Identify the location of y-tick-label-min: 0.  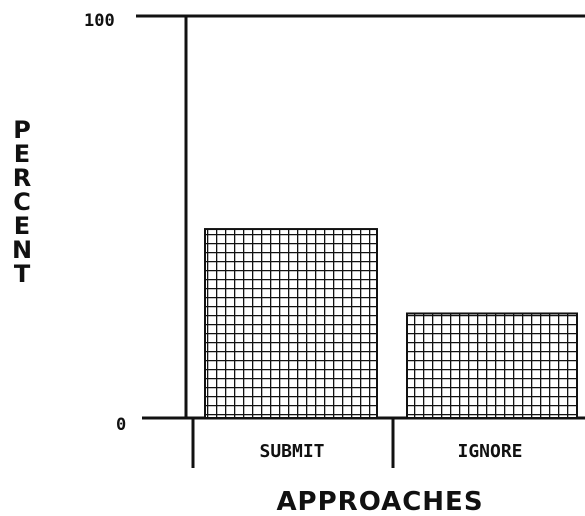
(121, 425).